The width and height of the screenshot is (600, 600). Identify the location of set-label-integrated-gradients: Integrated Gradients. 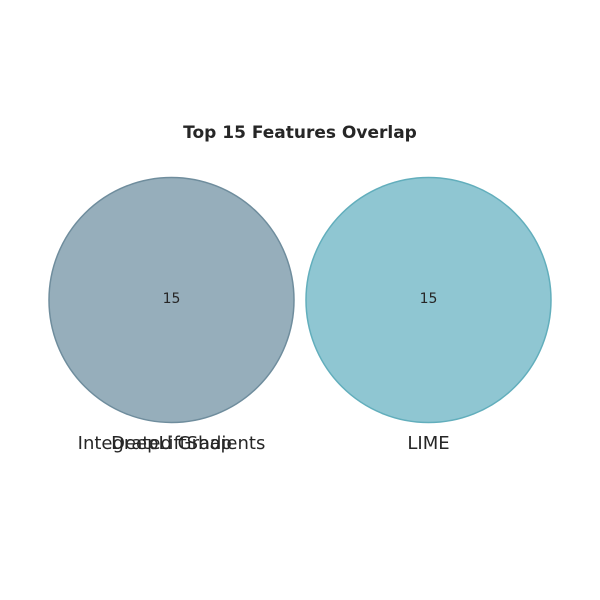
(172, 443).